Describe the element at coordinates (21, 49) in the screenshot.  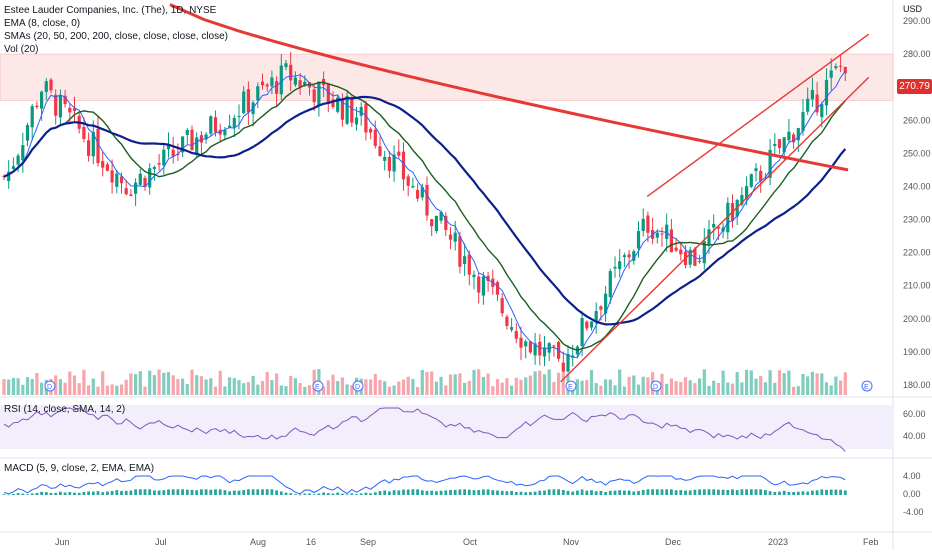
I see `legend-vol: Vol (20)` at that location.